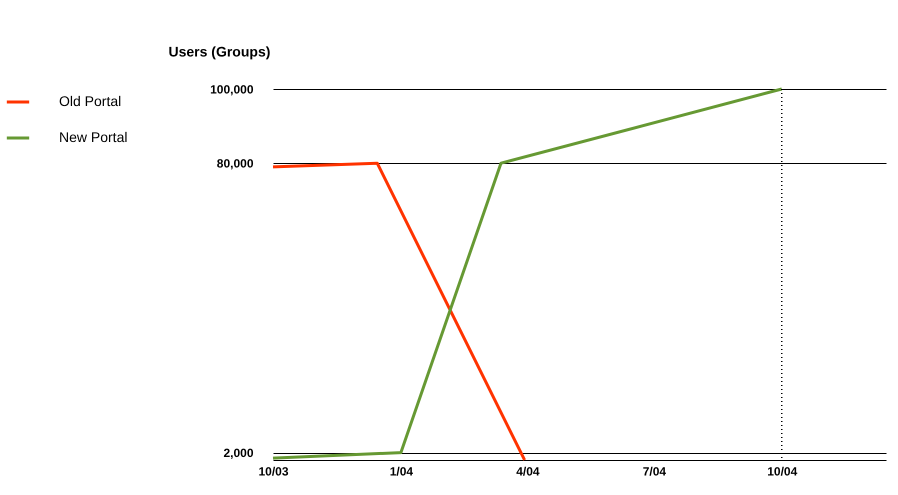 This screenshot has width=898, height=495. Describe the element at coordinates (273, 471) in the screenshot. I see `x-tick-label: 10/03` at that location.